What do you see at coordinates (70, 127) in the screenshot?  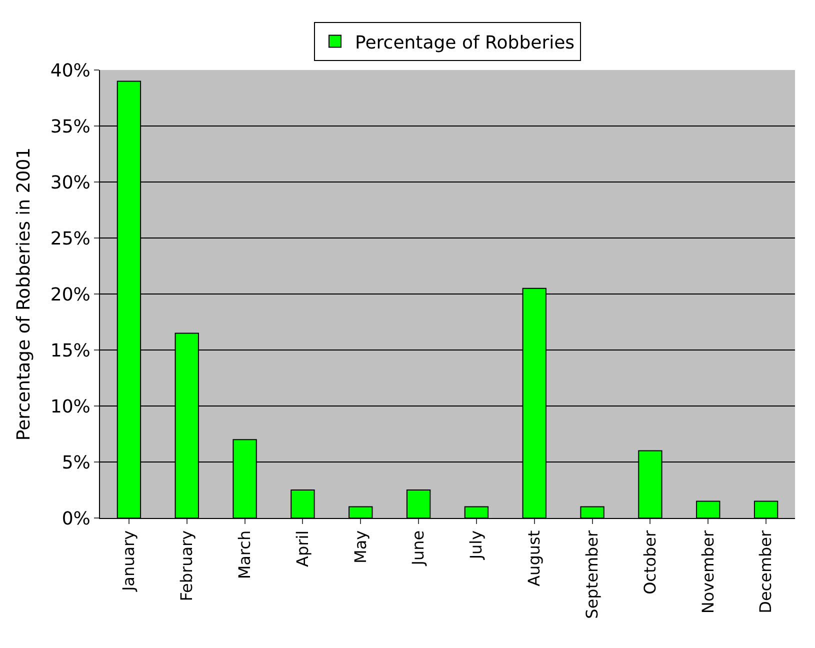 I see `y-tick-label: 35%` at bounding box center [70, 127].